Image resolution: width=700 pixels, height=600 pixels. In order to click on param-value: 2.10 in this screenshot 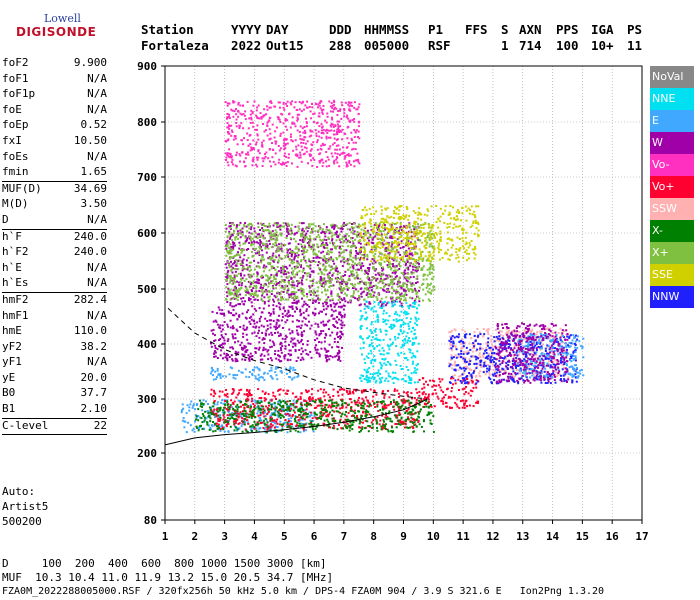, I will do `click(94, 409)`.